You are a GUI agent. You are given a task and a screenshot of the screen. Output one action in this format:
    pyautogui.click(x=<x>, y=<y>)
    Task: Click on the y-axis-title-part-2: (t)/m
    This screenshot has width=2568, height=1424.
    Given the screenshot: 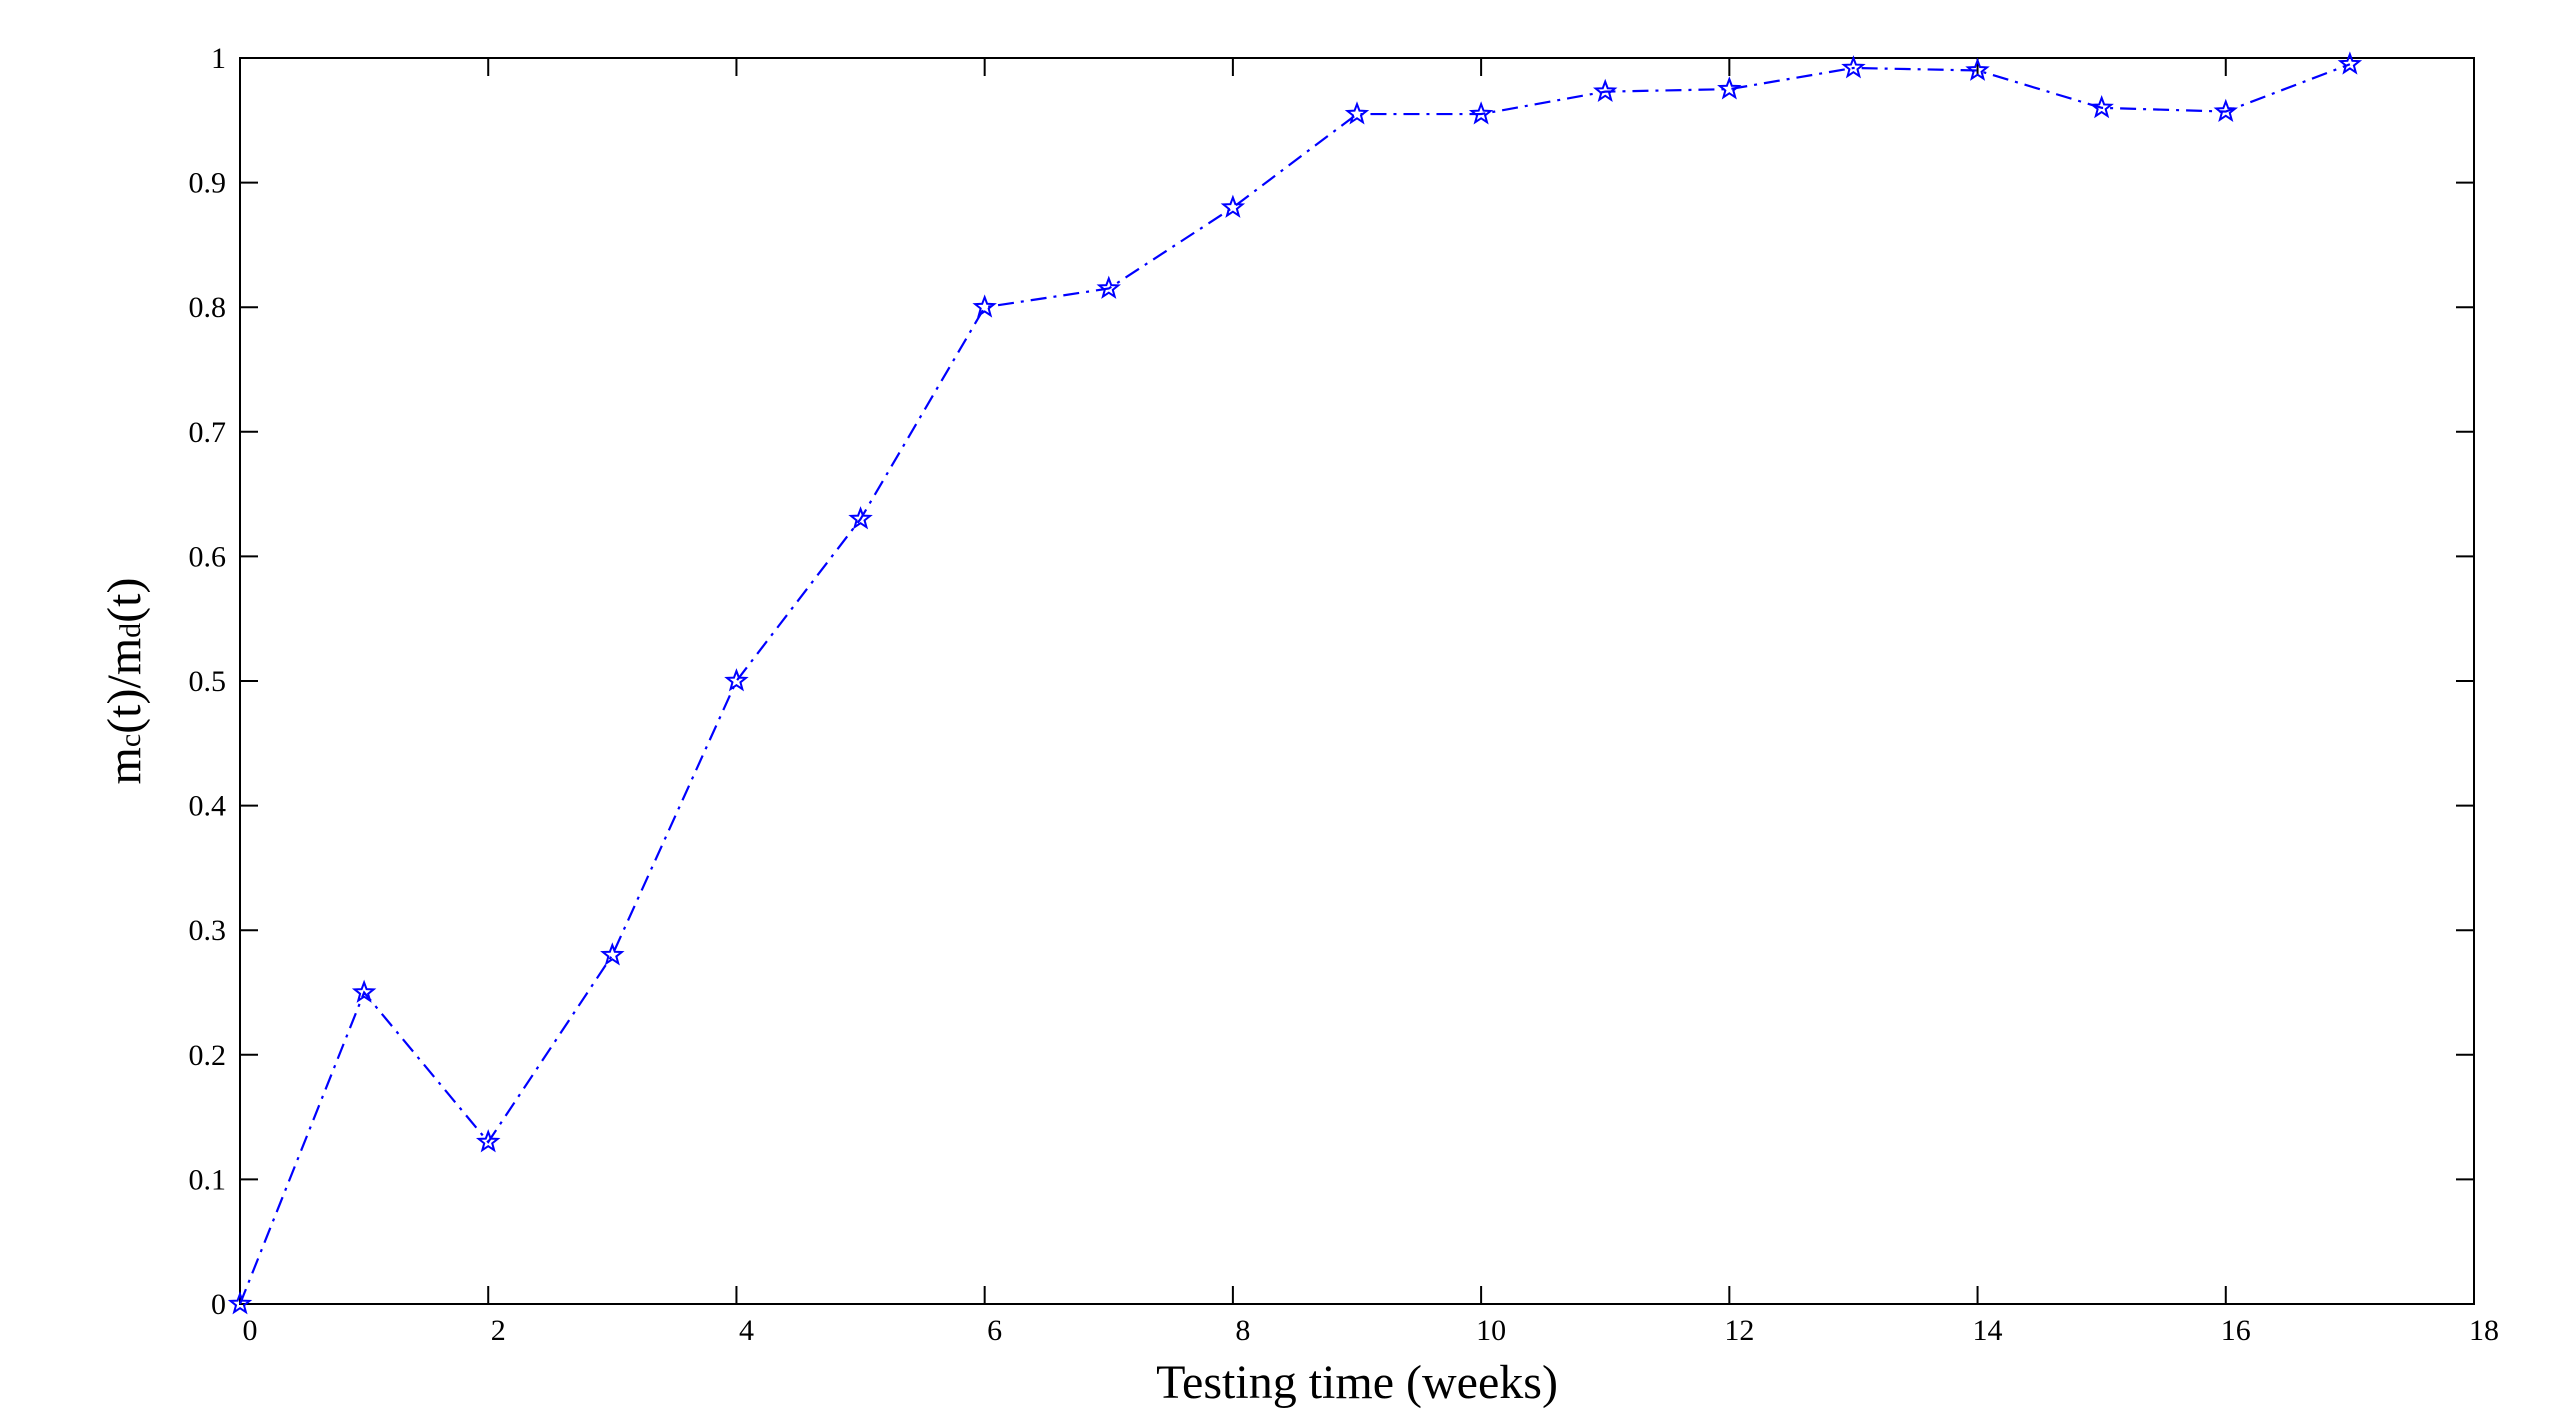 What is the action you would take?
    pyautogui.click(x=124, y=686)
    